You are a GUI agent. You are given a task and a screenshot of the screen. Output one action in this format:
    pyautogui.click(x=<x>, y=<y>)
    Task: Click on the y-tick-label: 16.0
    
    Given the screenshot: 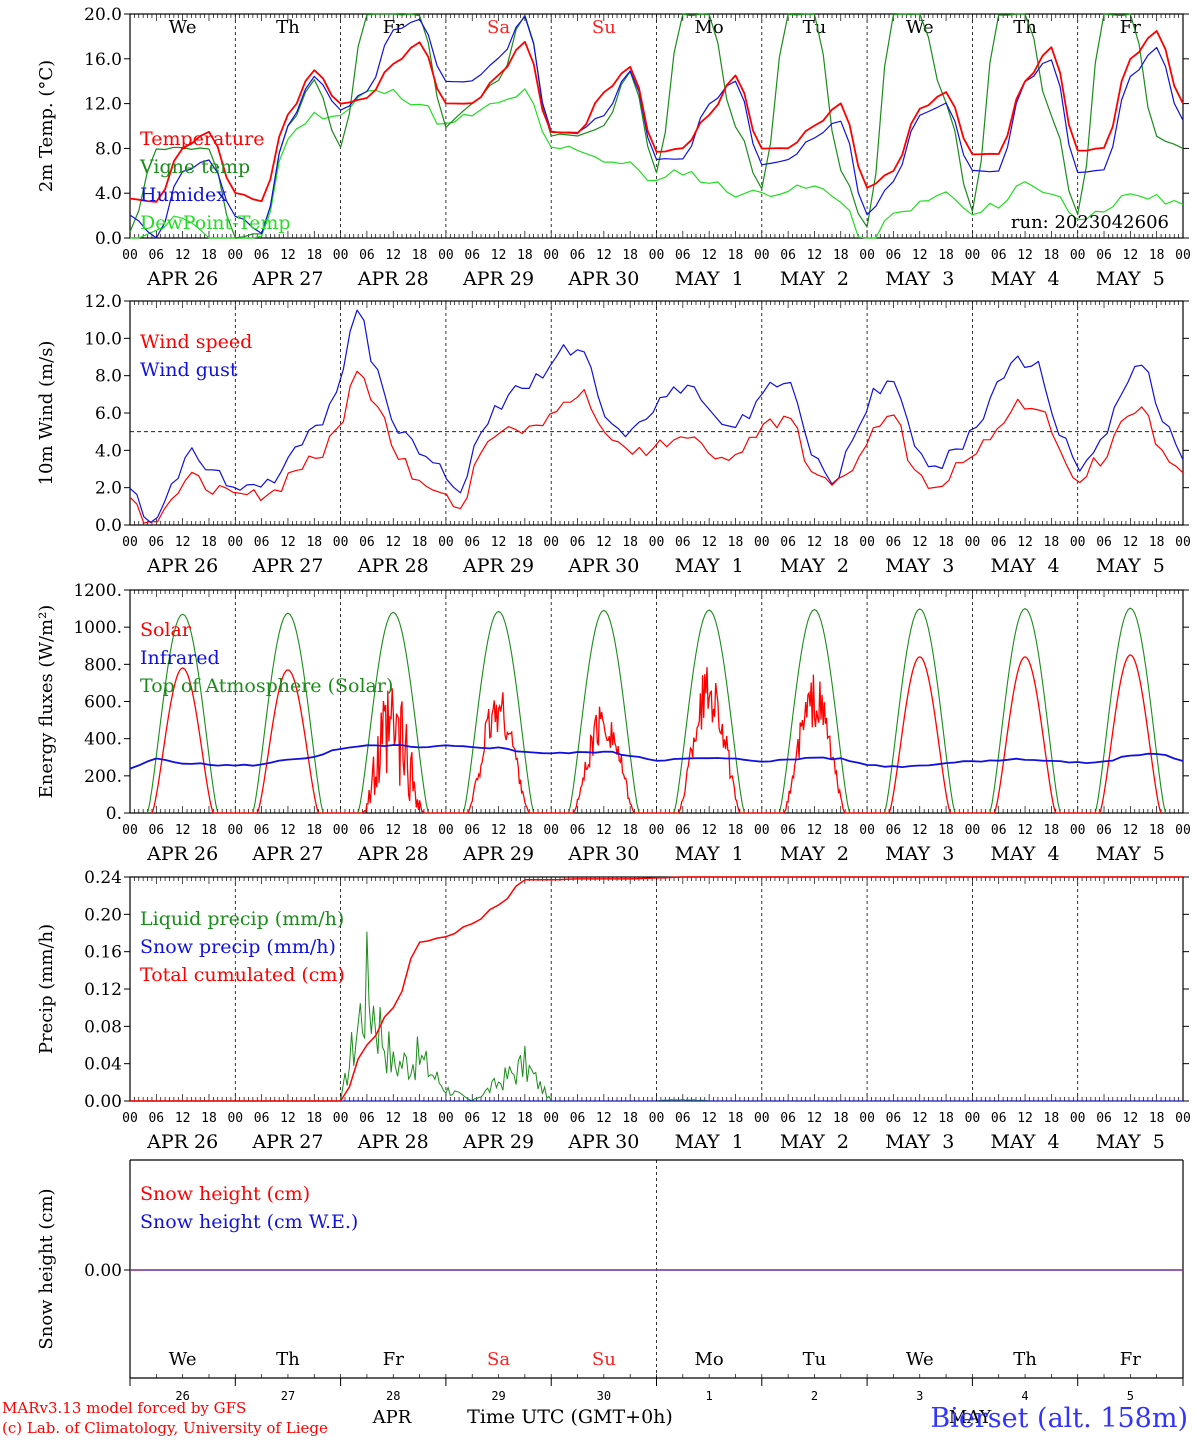 What is the action you would take?
    pyautogui.click(x=103, y=60)
    